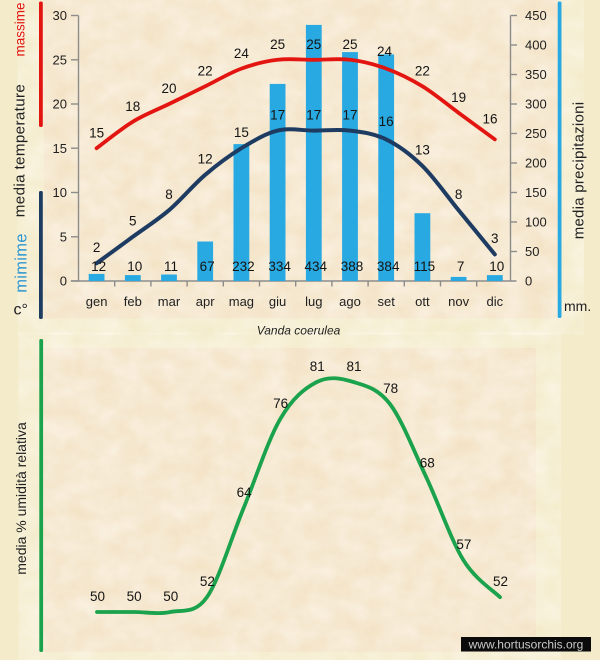 The width and height of the screenshot is (600, 660). I want to click on svg-text: 400, so click(536, 45).